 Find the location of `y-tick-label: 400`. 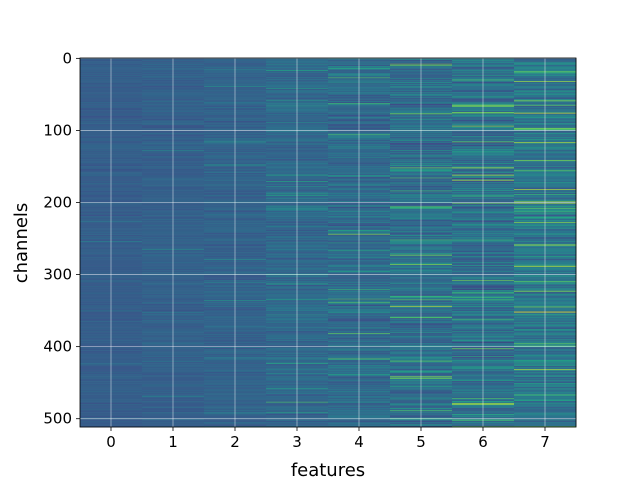

y-tick-label: 400 is located at coordinates (57, 347).